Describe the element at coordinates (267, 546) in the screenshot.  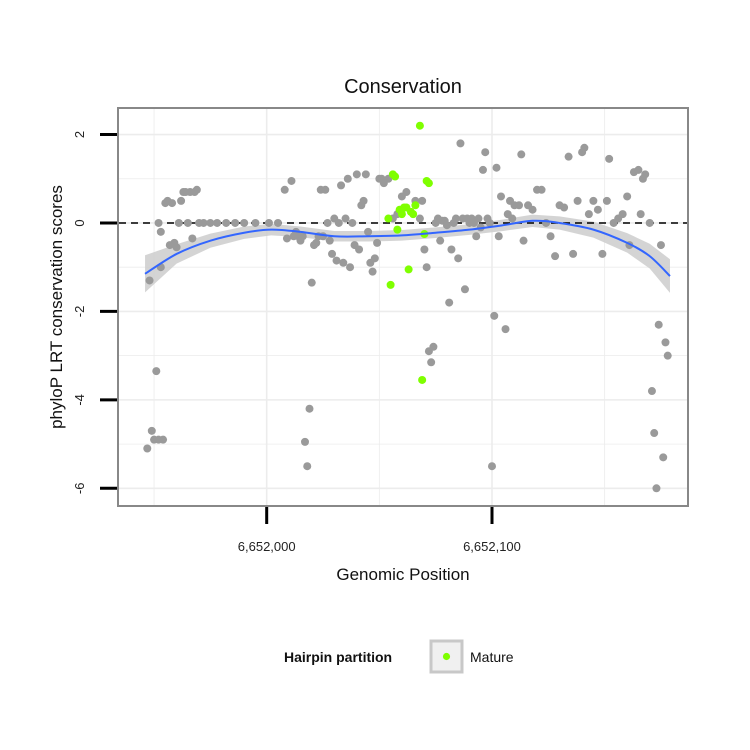
I see `x-tick-label: 6,652,000` at that location.